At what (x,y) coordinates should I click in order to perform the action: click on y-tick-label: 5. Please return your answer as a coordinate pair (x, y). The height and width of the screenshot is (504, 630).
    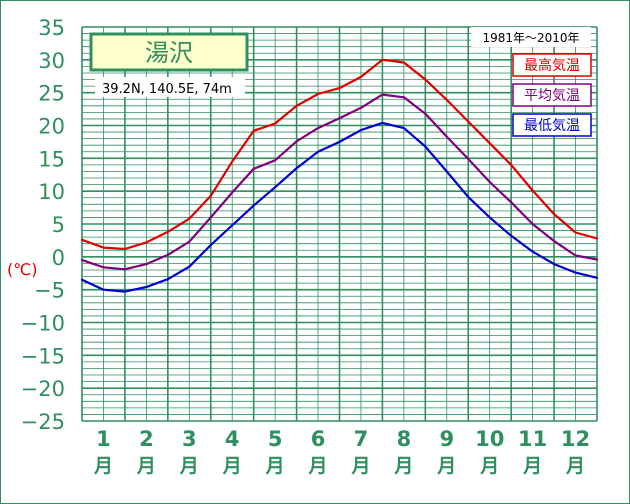
    Looking at the image, I should click on (58, 225).